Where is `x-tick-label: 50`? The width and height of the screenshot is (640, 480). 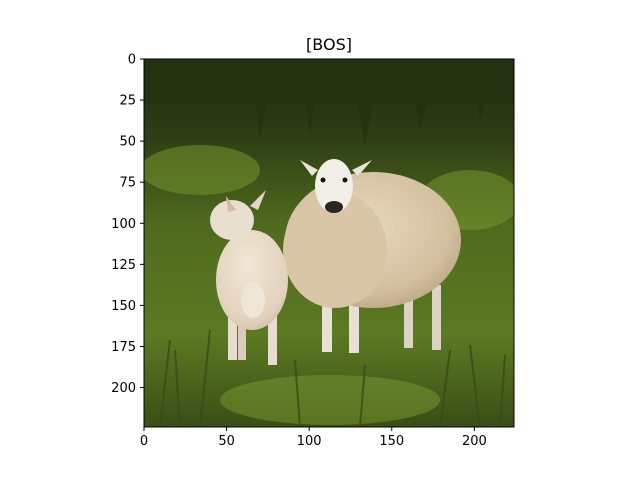 x-tick-label: 50 is located at coordinates (226, 441).